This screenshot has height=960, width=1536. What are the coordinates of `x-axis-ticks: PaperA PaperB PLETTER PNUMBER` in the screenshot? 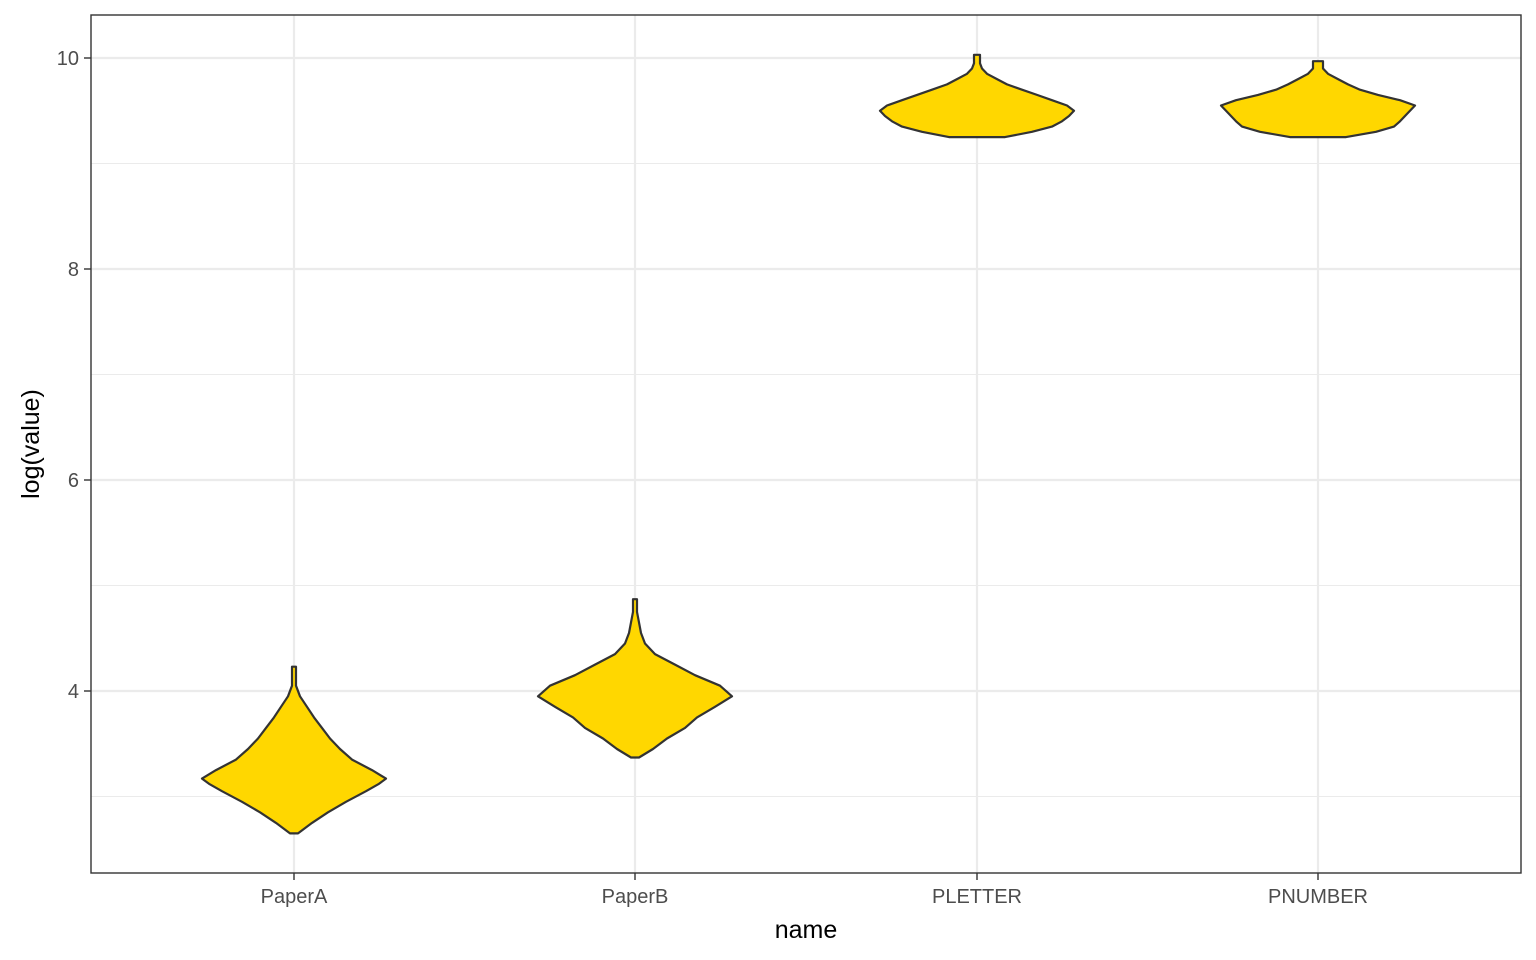 It's located at (814, 890).